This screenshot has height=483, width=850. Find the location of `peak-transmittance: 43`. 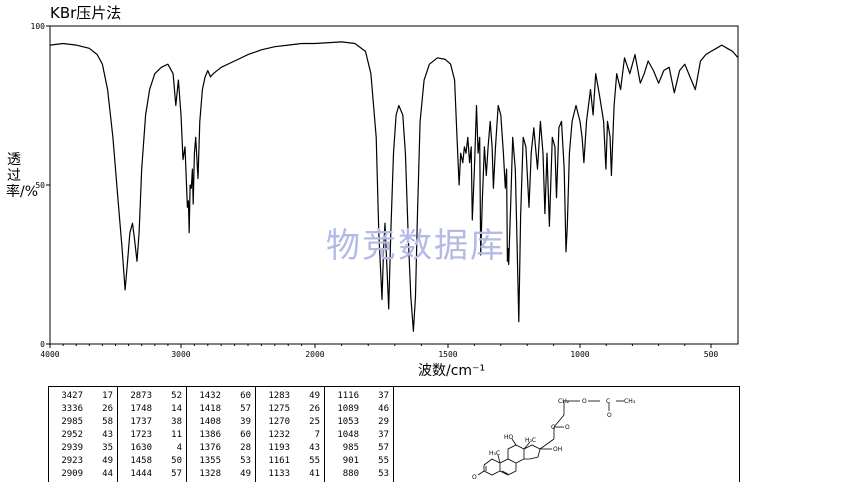

peak-transmittance: 43 is located at coordinates (314, 448).